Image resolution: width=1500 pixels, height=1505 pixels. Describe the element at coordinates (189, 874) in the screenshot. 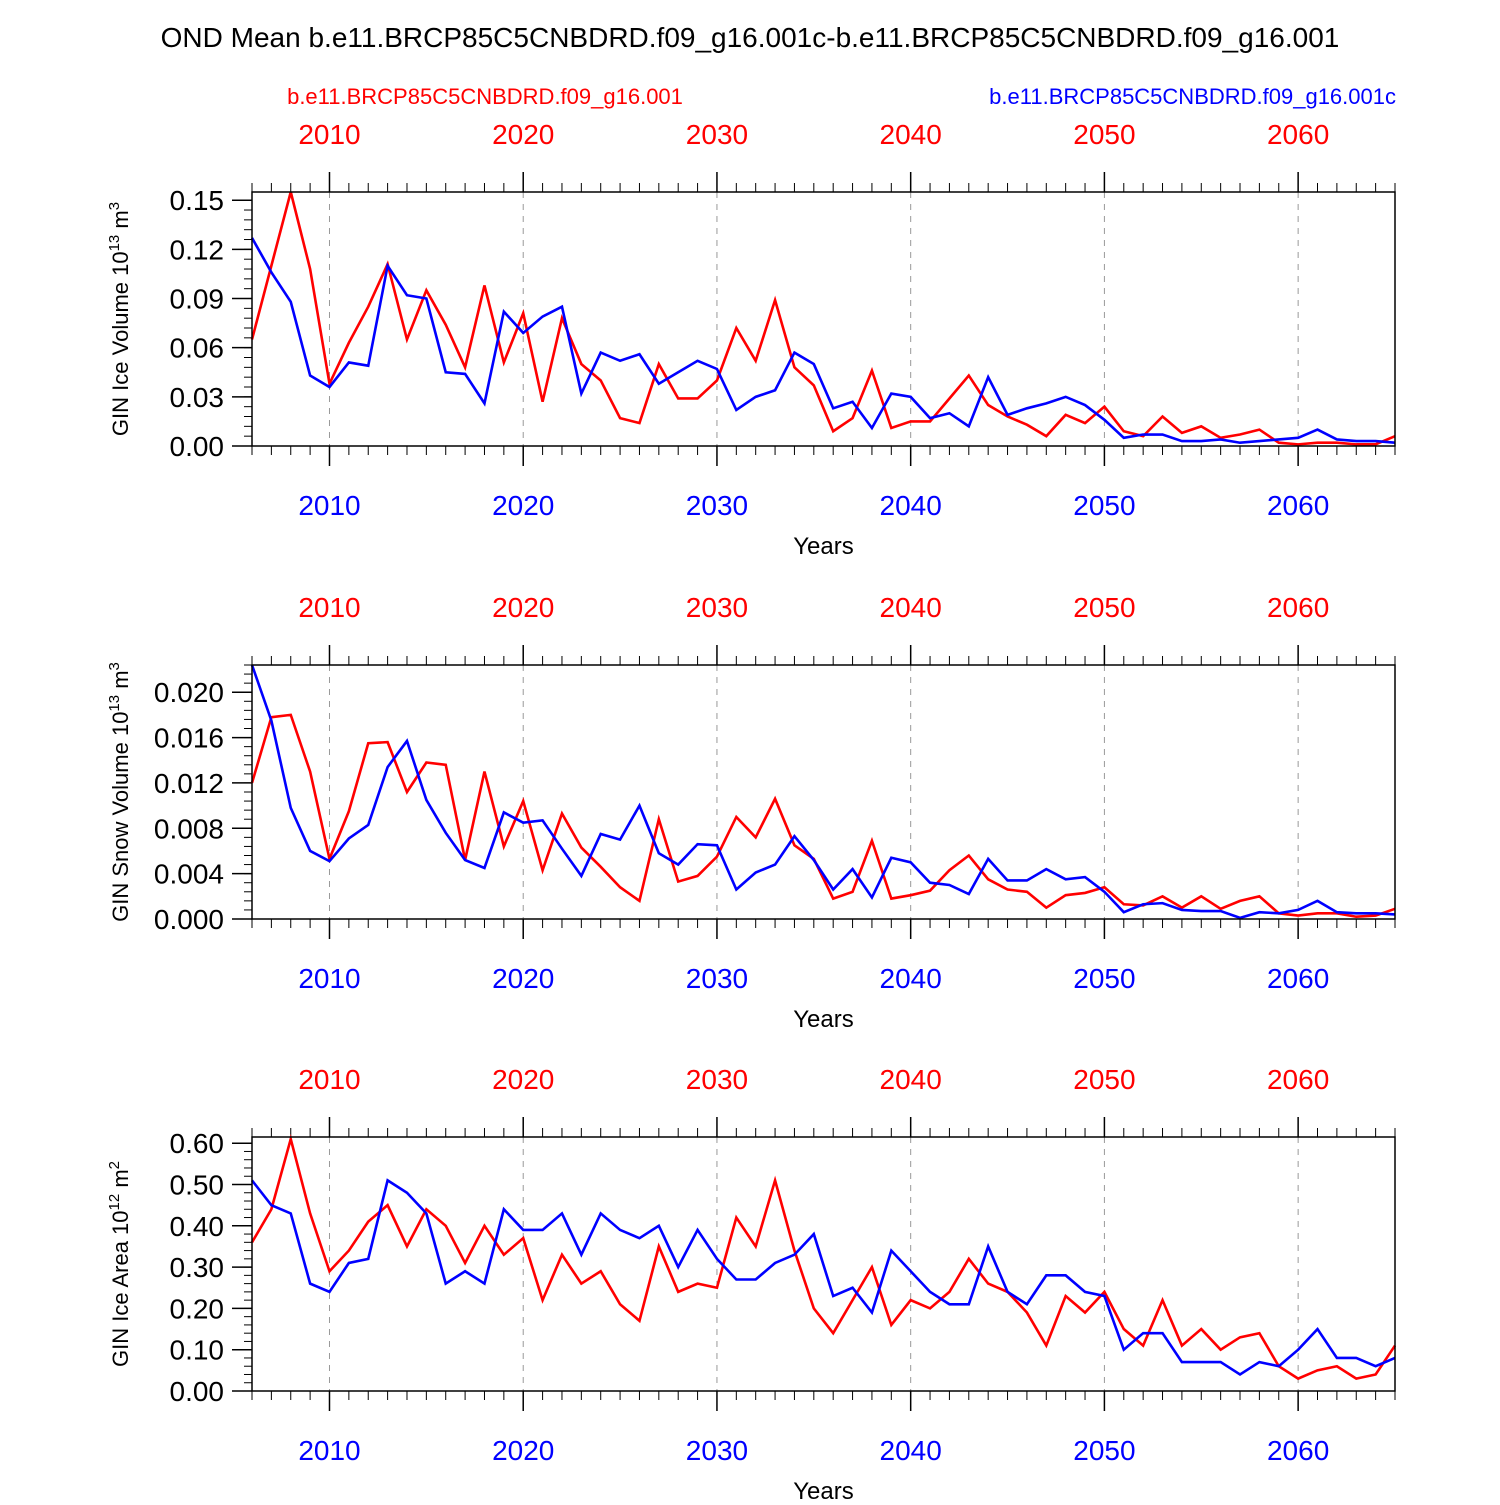

I see `y-tick-label: 0.004` at that location.